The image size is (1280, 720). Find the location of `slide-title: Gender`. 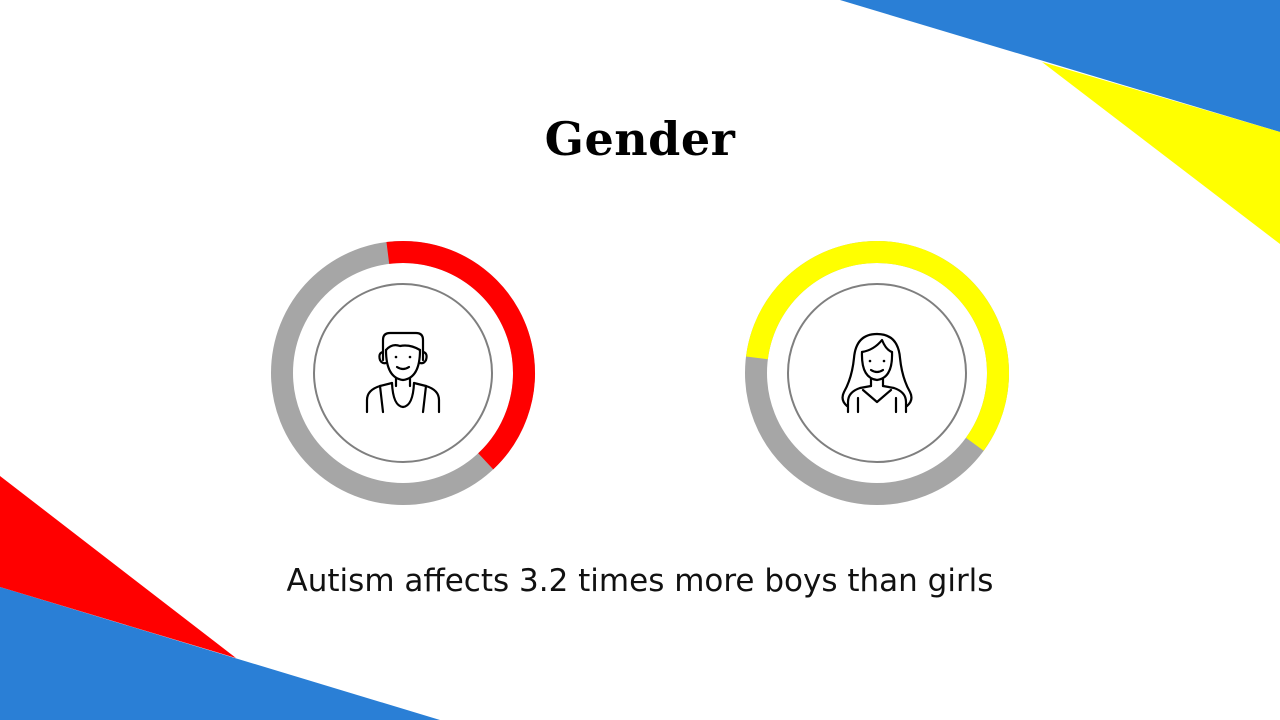

slide-title: Gender is located at coordinates (640, 139).